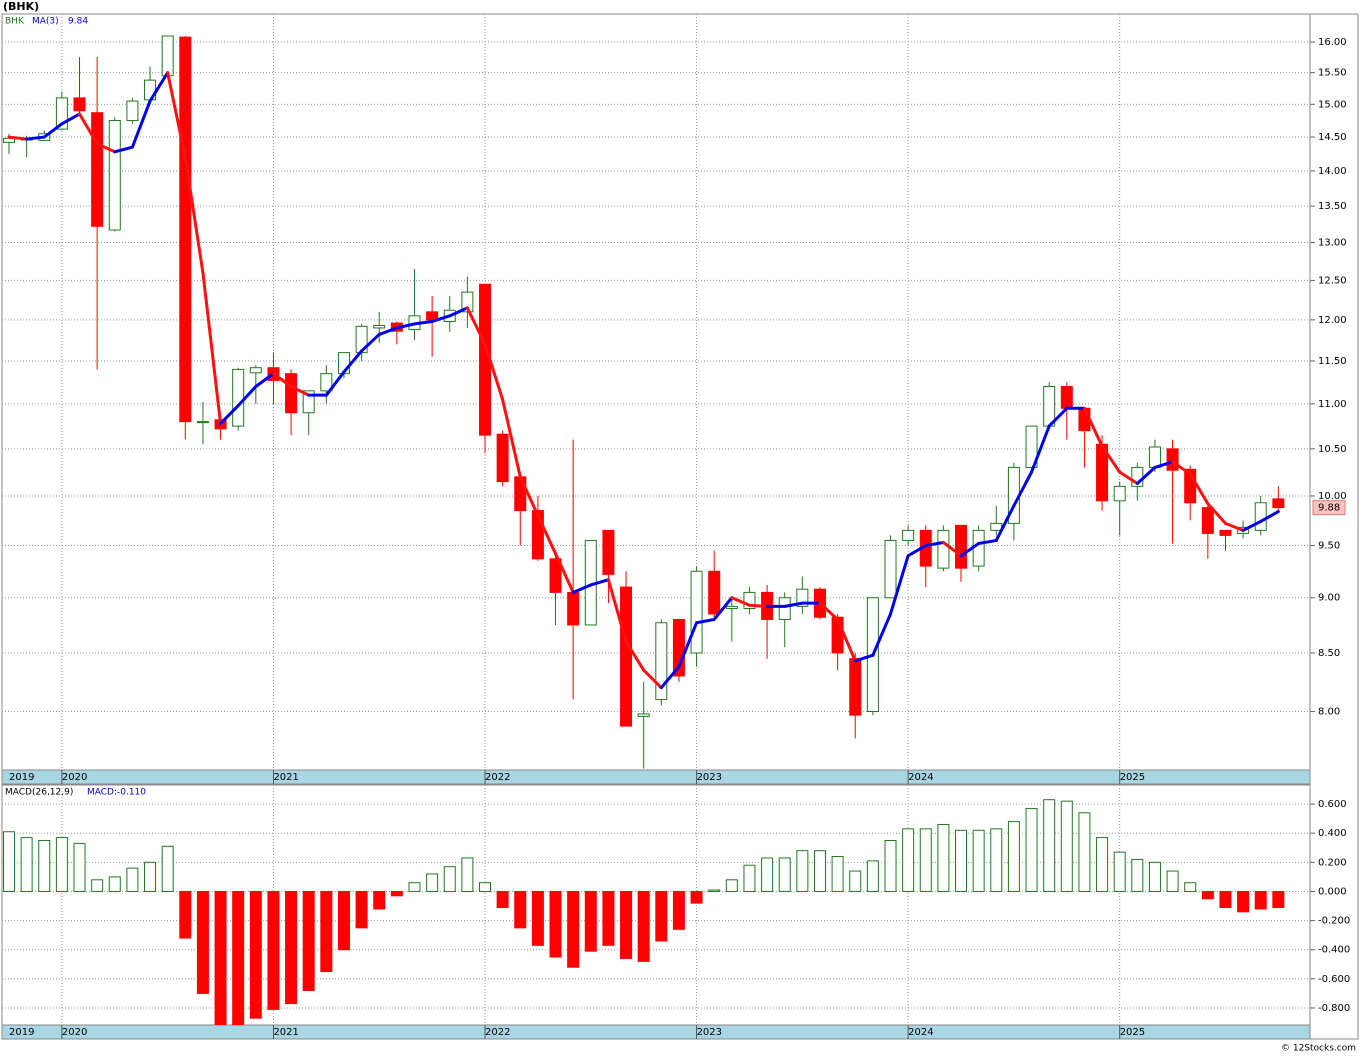 The width and height of the screenshot is (1360, 1060). What do you see at coordinates (39, 793) in the screenshot?
I see `legend-macd: MACD(26,12,9)` at bounding box center [39, 793].